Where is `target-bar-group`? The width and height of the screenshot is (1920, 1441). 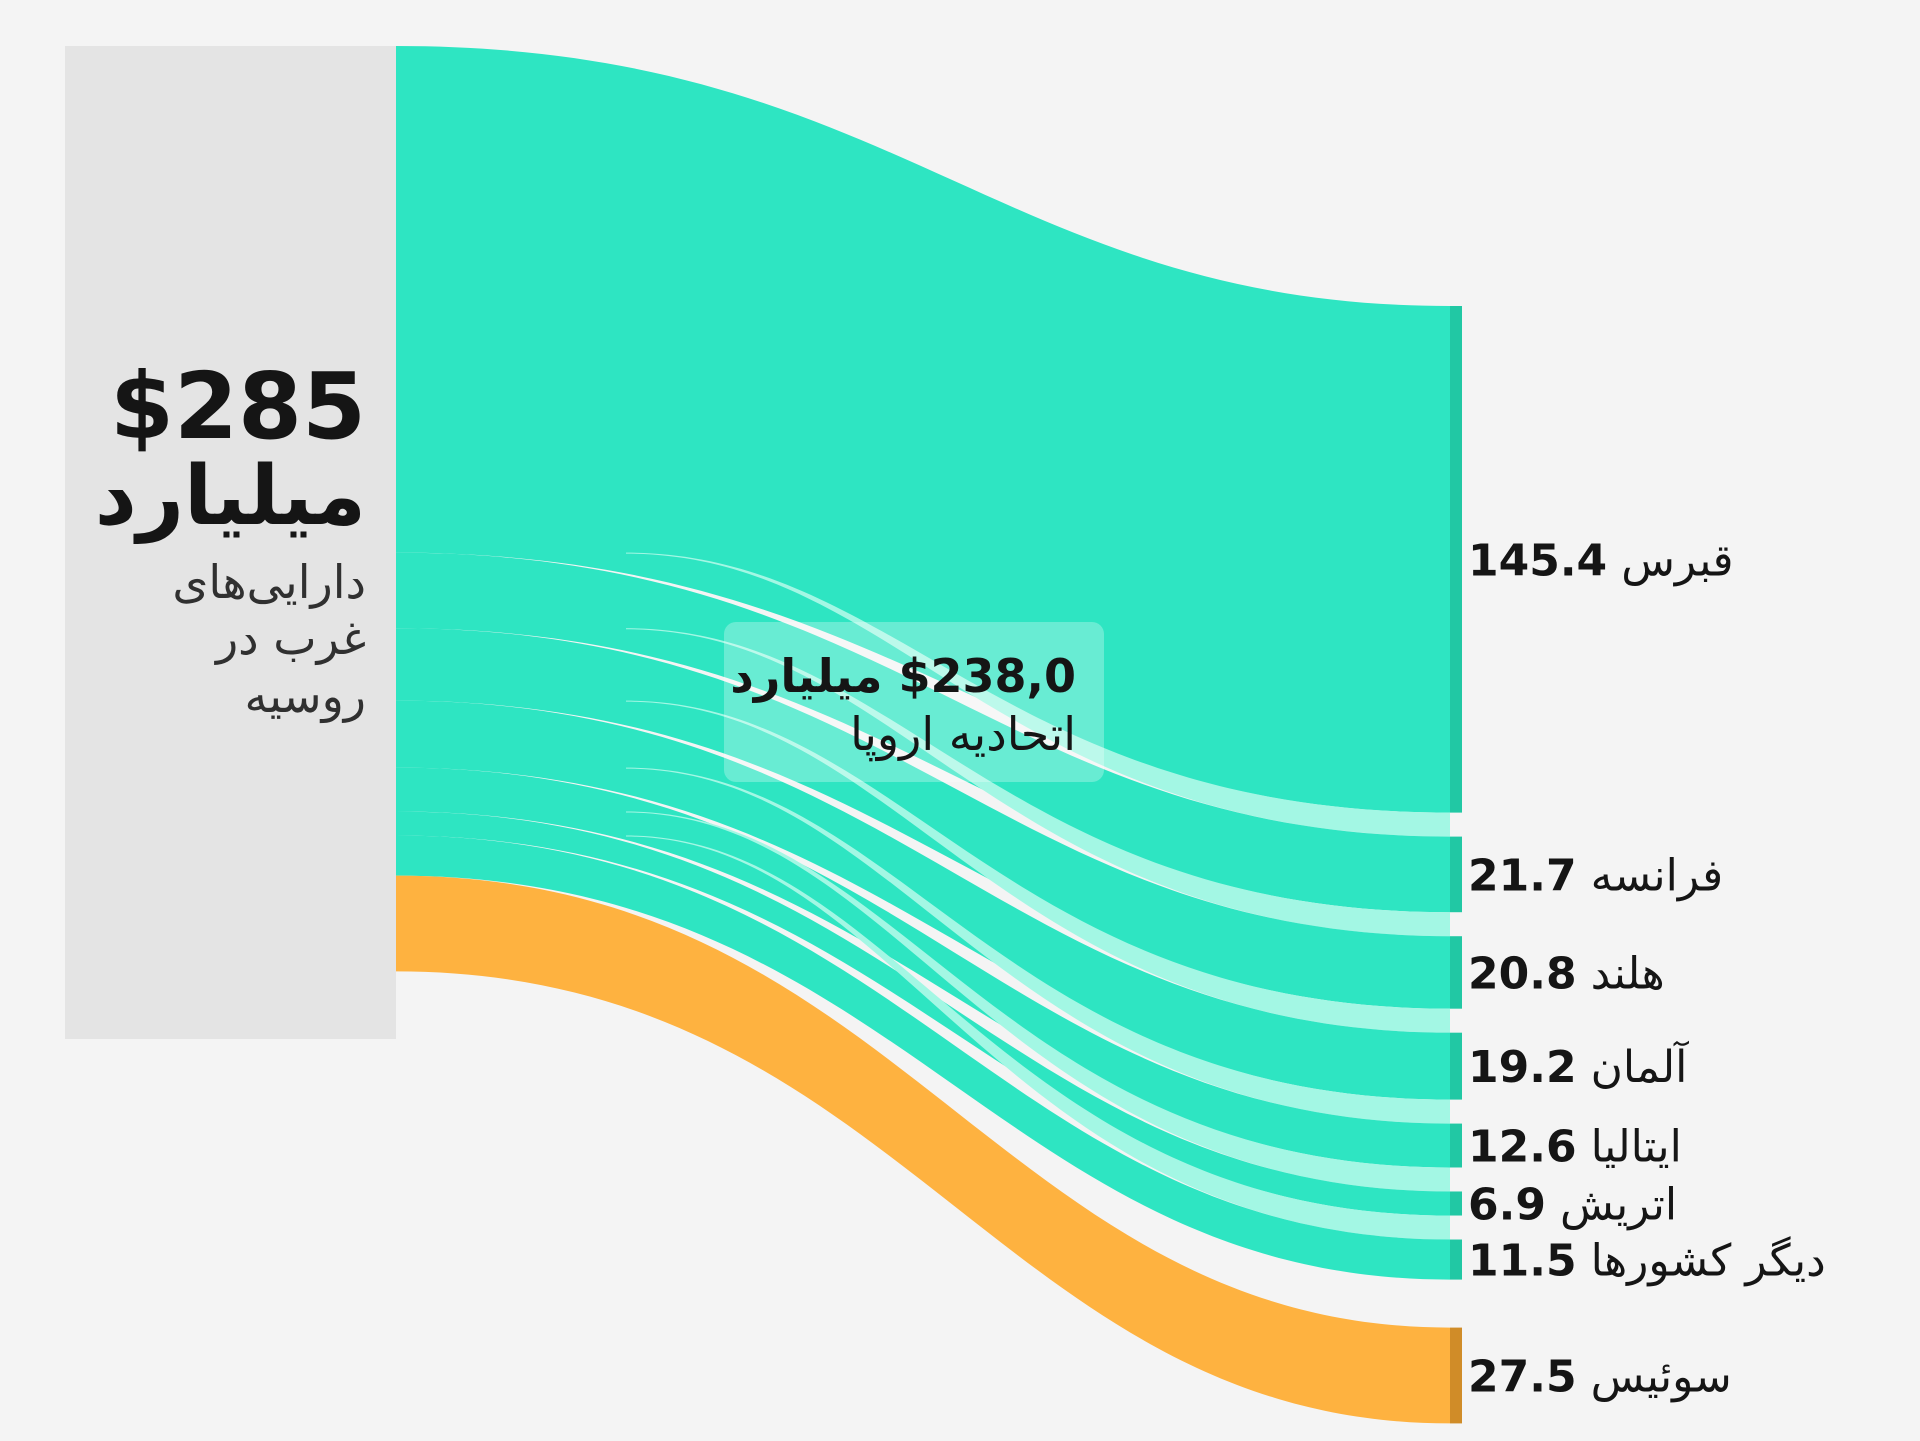
target-bar-group is located at coordinates (1456, 865).